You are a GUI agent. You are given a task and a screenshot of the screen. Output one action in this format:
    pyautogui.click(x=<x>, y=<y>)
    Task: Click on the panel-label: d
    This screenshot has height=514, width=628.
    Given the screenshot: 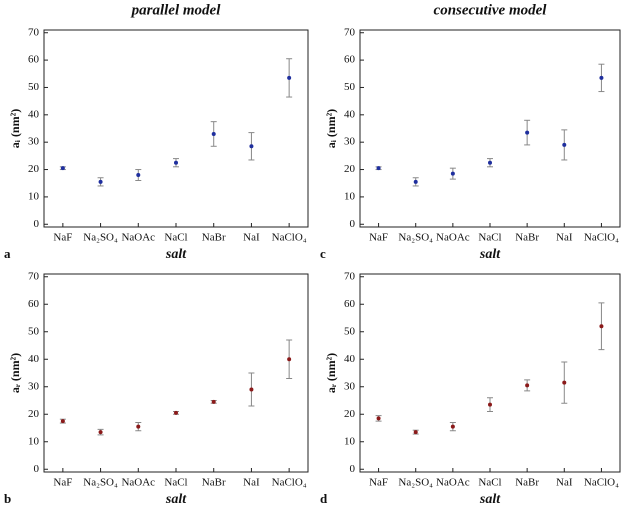 What is the action you would take?
    pyautogui.click(x=324, y=498)
    